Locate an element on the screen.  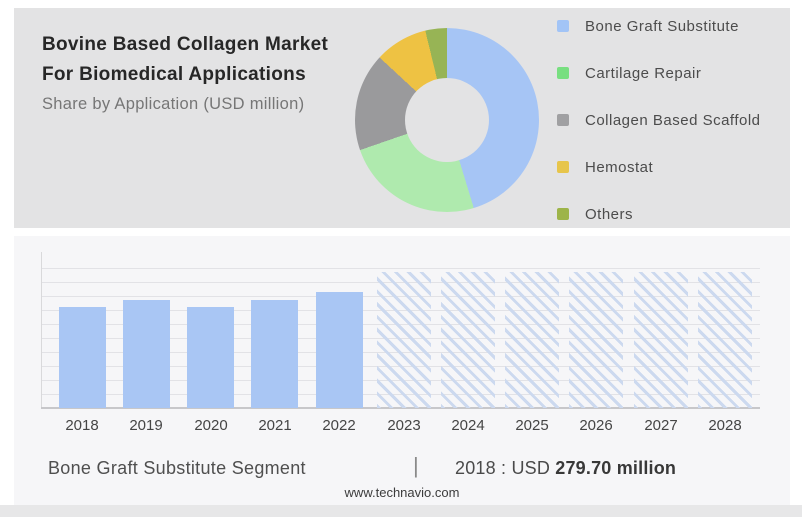
legend-item-bone-graft-substitute: Bone Graft Substitute is located at coordinates (659, 26).